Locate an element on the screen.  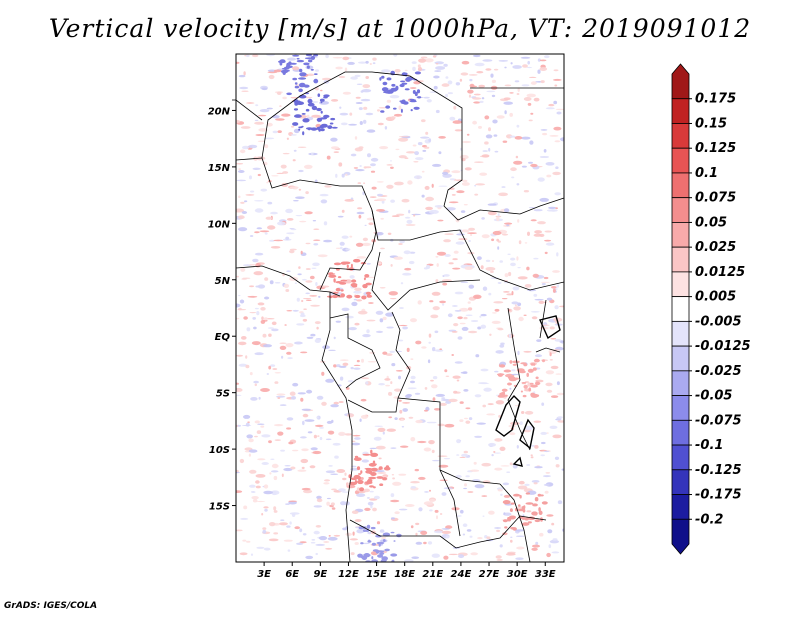
colorbar-label: 0.15 is located at coordinates (711, 123).